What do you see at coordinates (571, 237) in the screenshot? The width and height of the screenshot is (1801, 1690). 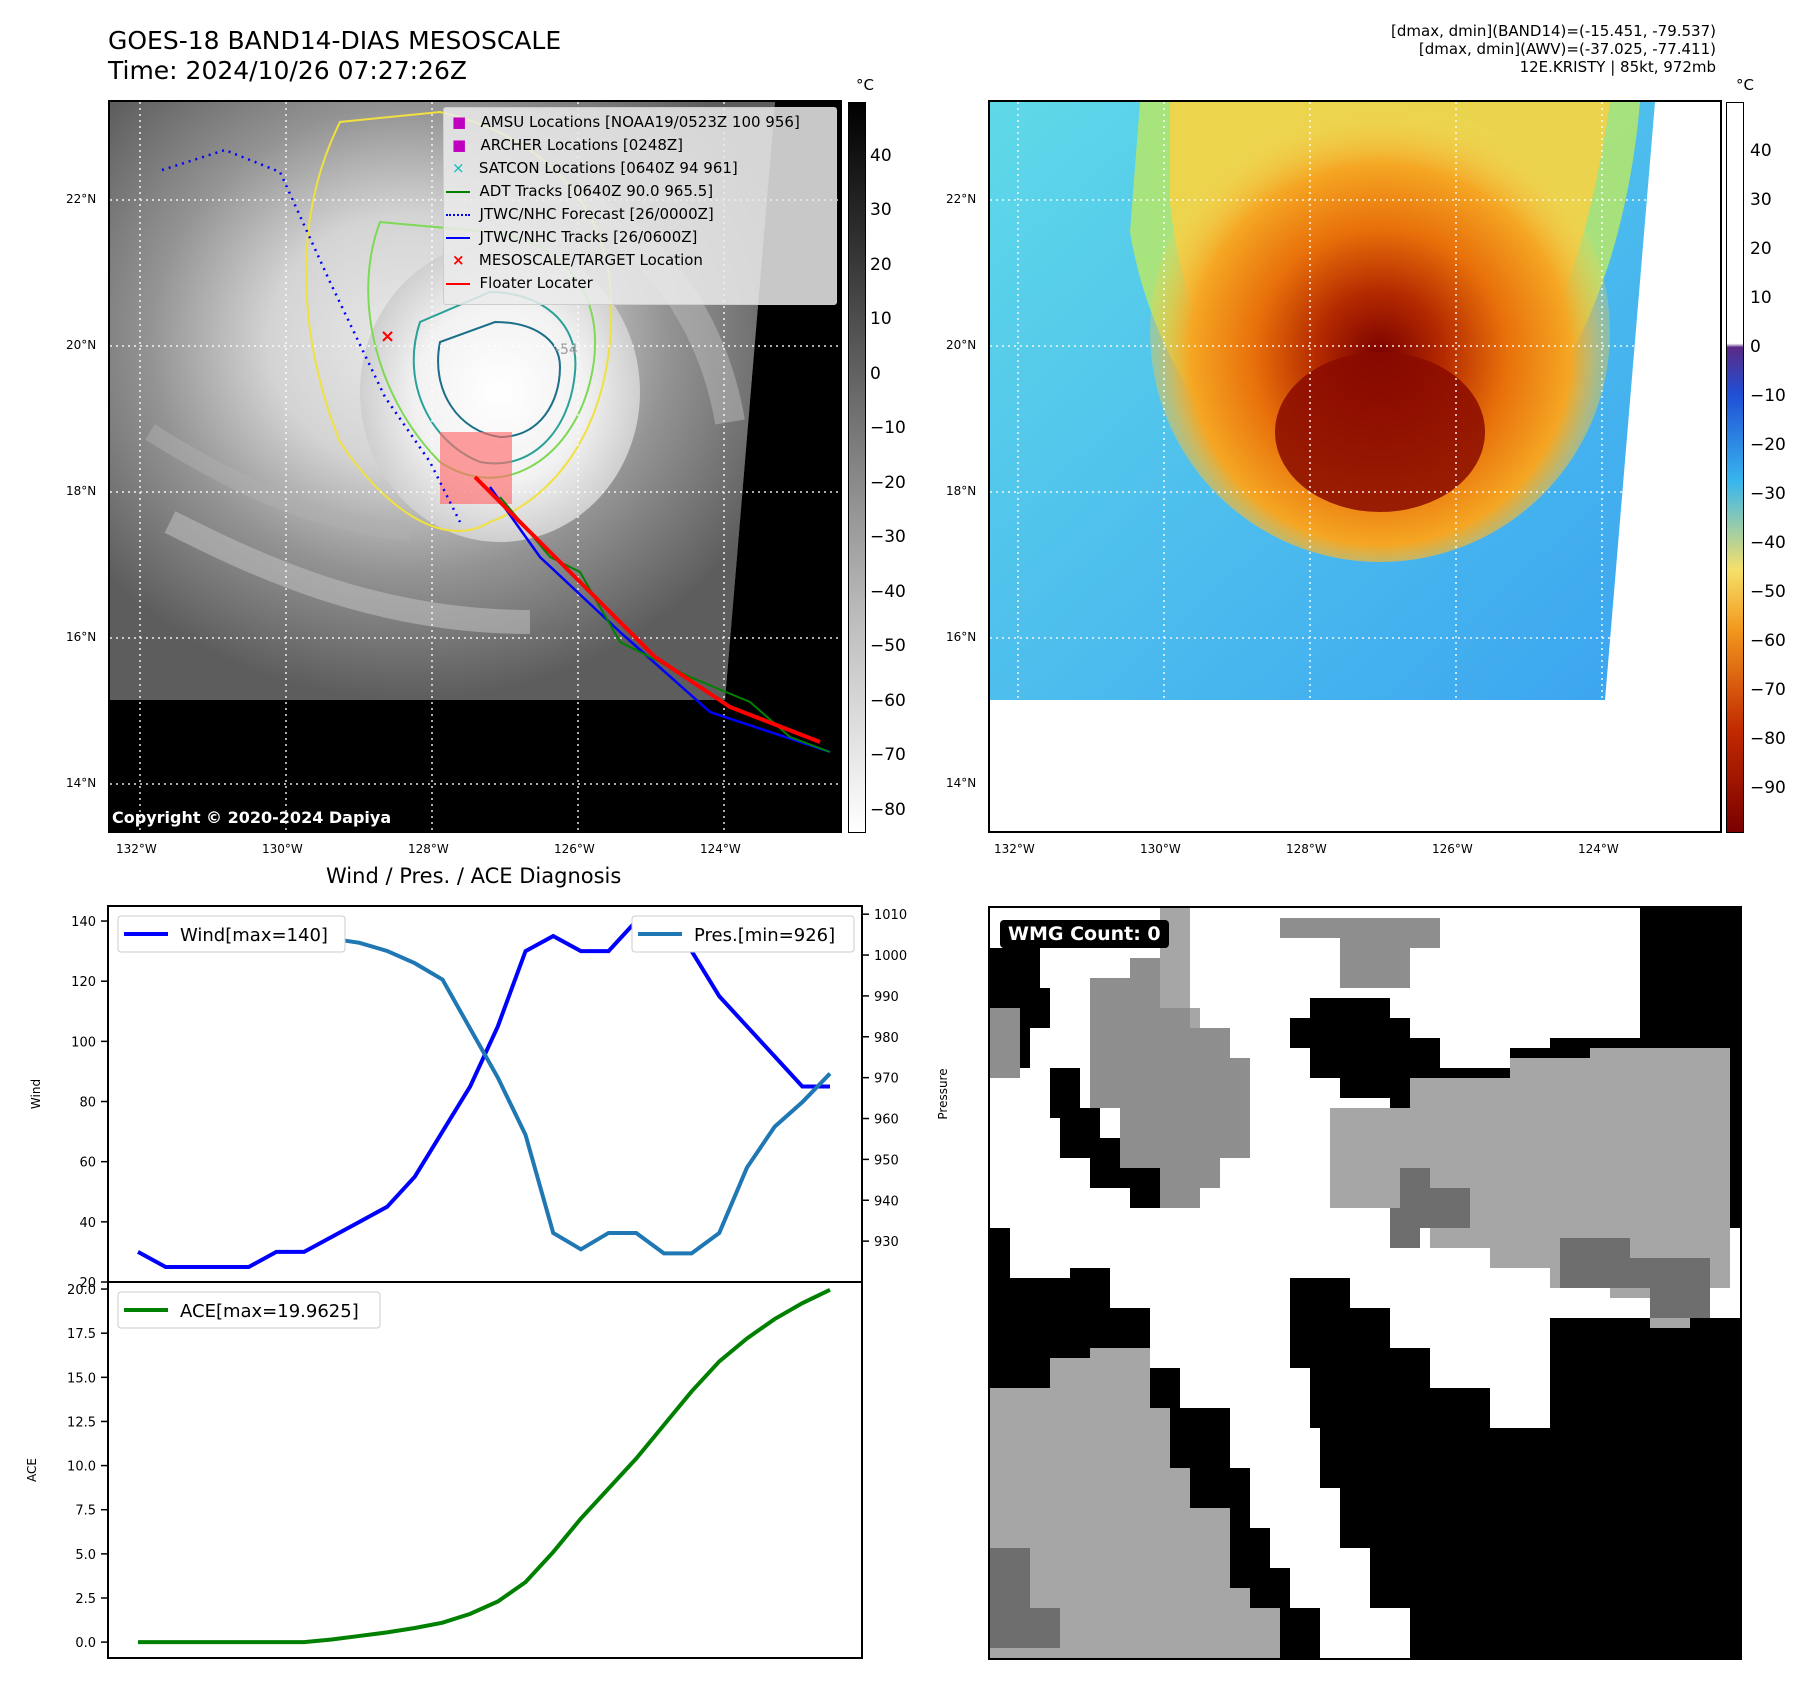 I see `legend-row-jtwc: JTWC/NHC Tracks [26/0600Z]` at bounding box center [571, 237].